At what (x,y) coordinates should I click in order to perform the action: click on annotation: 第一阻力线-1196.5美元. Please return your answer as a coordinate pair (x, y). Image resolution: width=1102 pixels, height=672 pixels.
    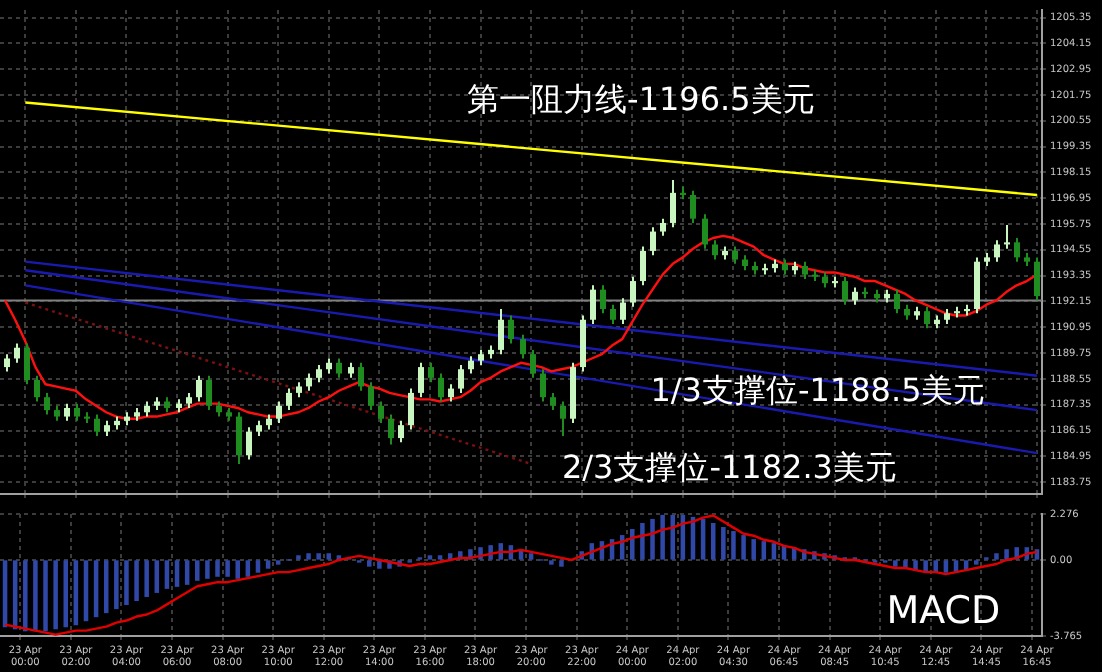
    Looking at the image, I should click on (641, 99).